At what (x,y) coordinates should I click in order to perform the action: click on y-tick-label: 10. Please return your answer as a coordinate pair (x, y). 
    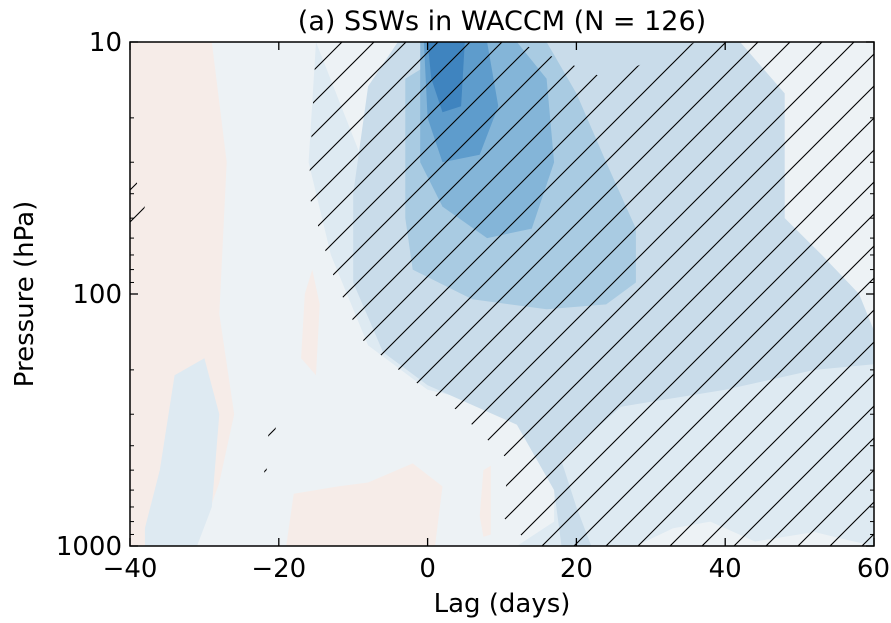
    Looking at the image, I should click on (105, 43).